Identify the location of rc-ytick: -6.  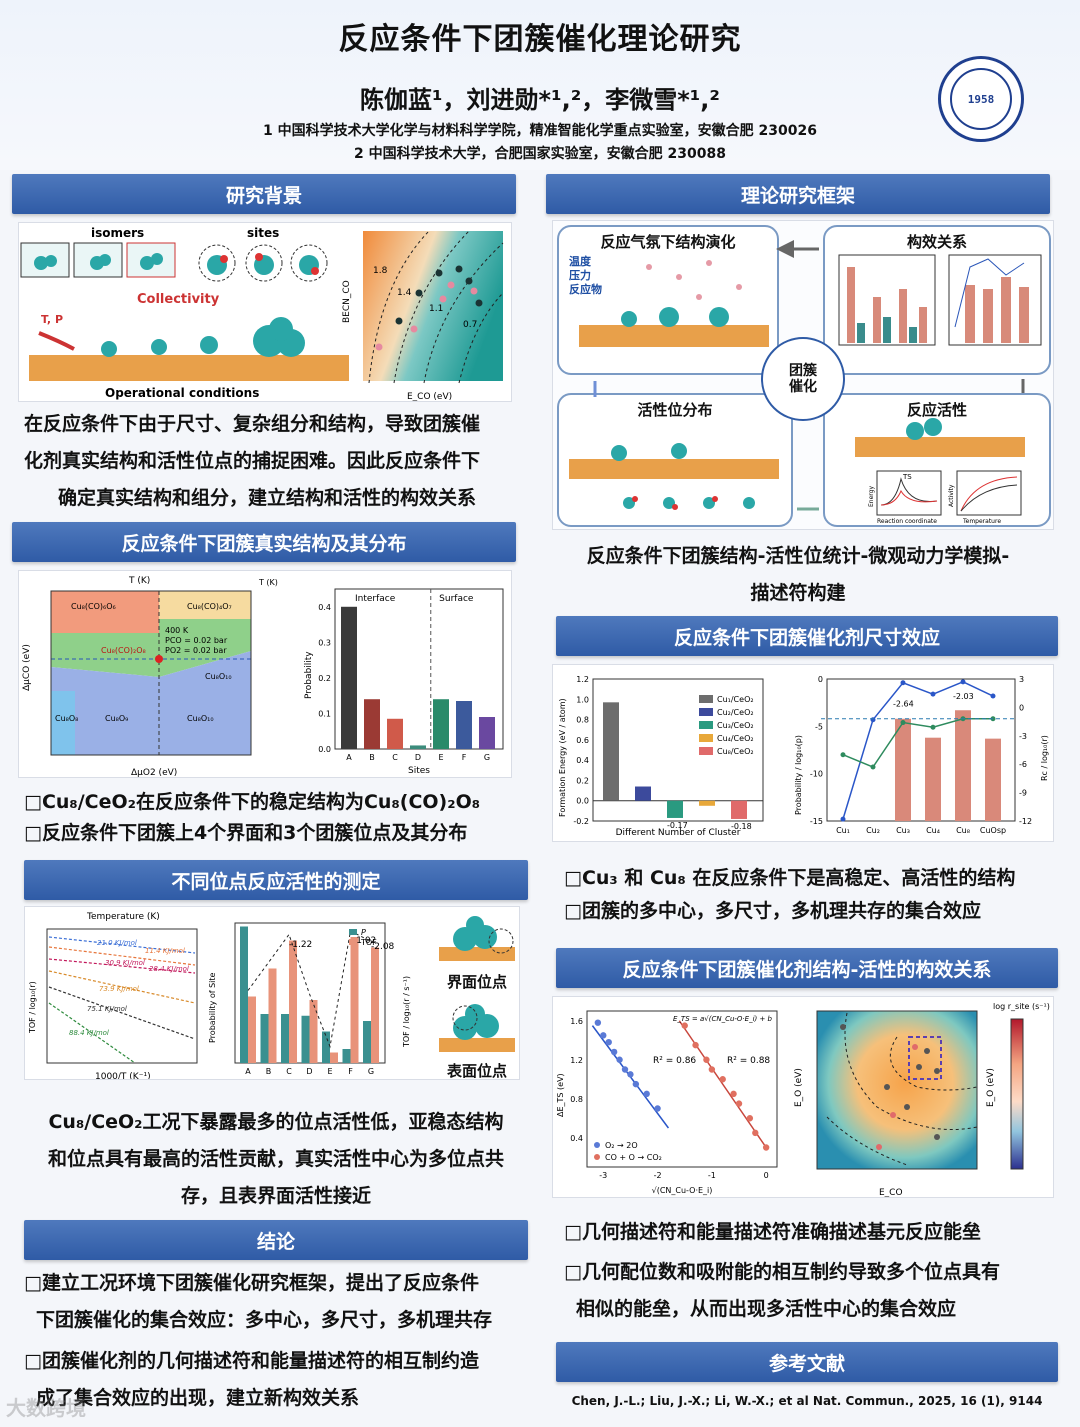
(1023, 764).